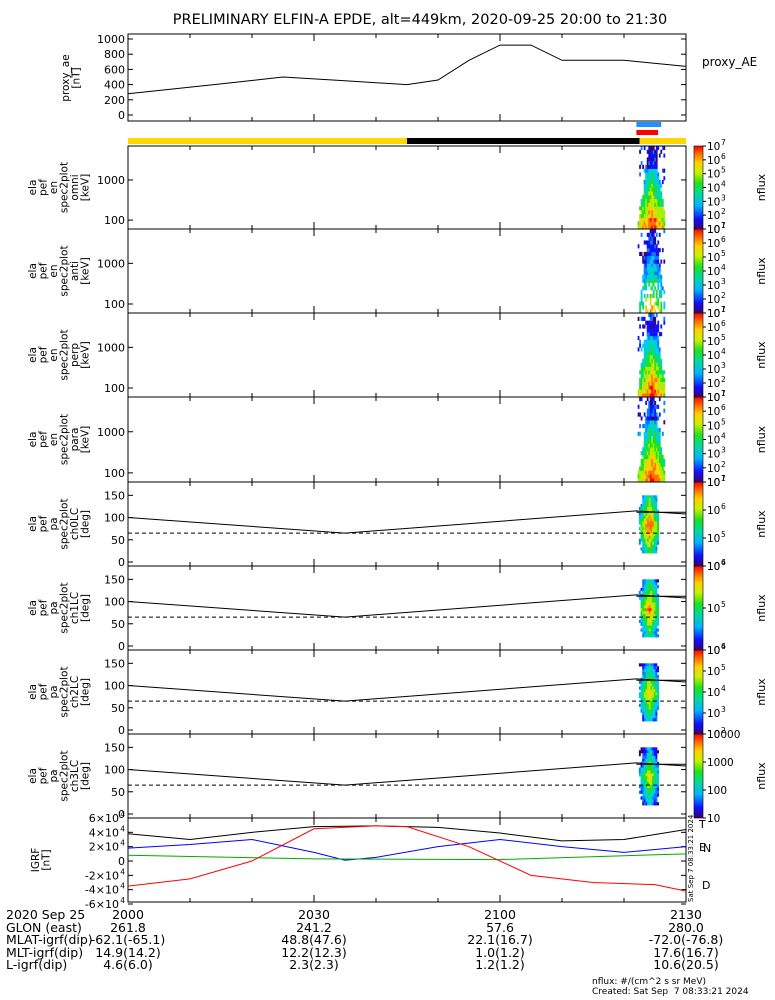 The width and height of the screenshot is (775, 1000). I want to click on spec-panel-1-ytick-label: 100, so click(114, 220).